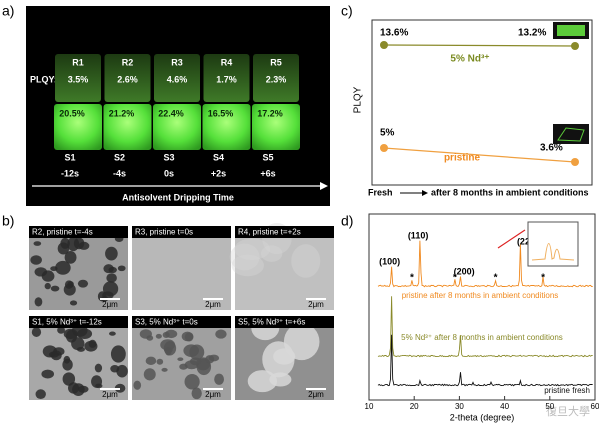 Image resolution: width=599 pixels, height=424 pixels. What do you see at coordinates (267, 173) in the screenshot?
I see `time-label: +6s` at bounding box center [267, 173].